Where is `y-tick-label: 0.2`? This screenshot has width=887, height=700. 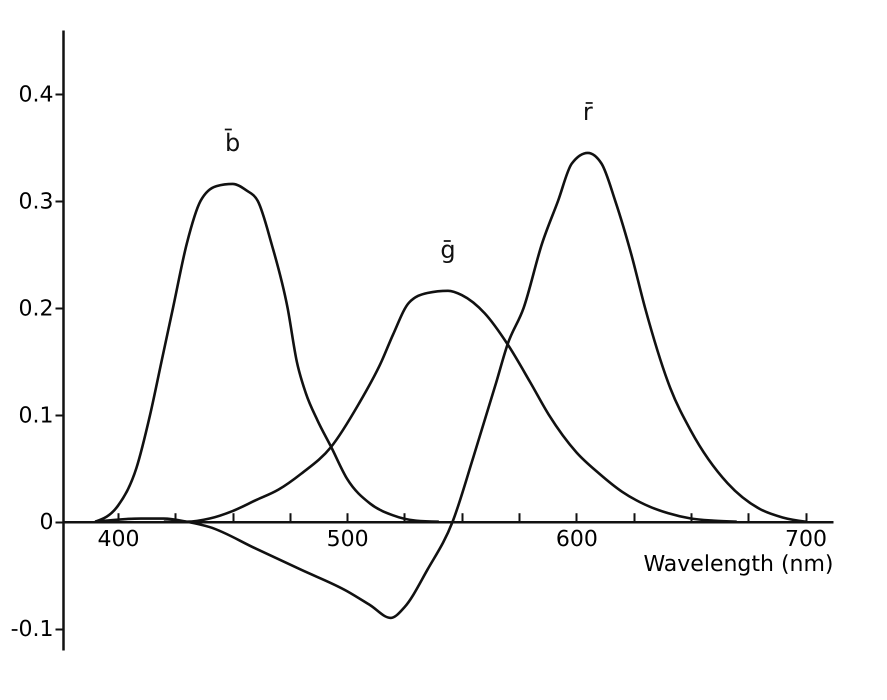
y-tick-label: 0.2 is located at coordinates (36, 309).